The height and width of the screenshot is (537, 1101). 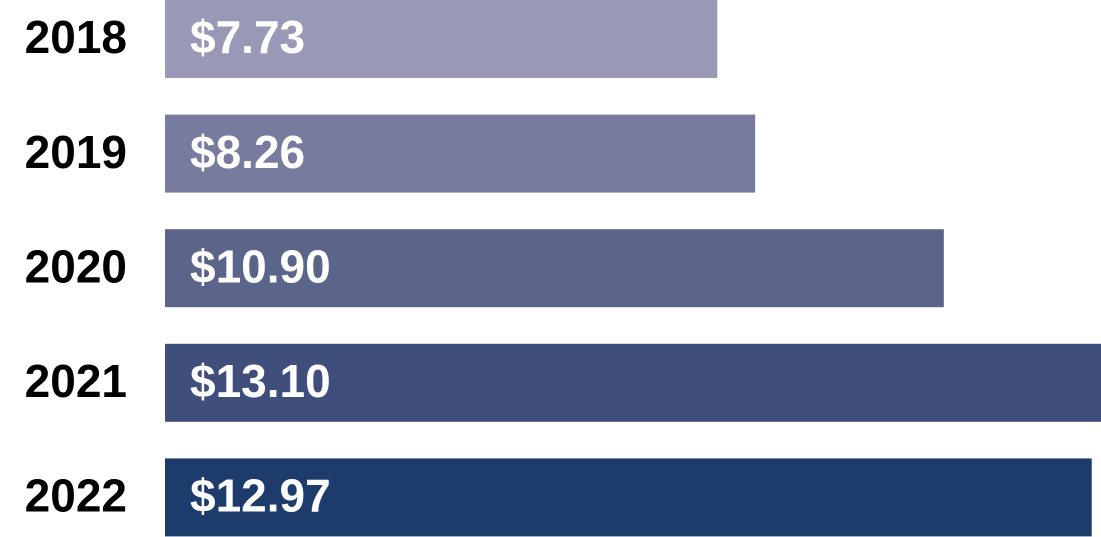 What do you see at coordinates (76, 152) in the screenshot?
I see `y-tick-label: 2019` at bounding box center [76, 152].